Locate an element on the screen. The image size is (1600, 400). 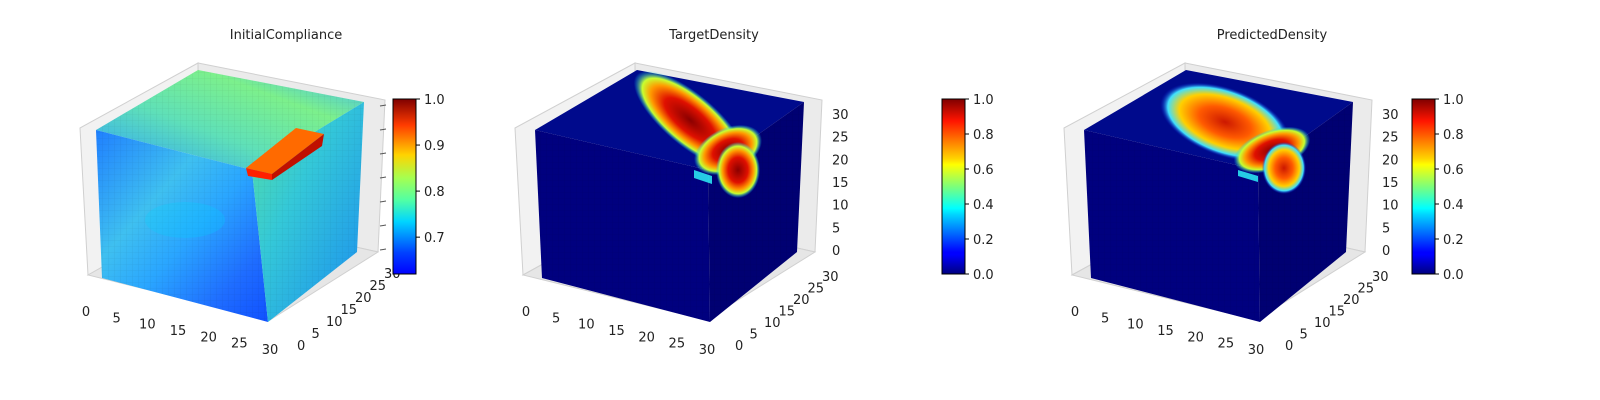
tick-label: 0.9 is located at coordinates (434, 146).